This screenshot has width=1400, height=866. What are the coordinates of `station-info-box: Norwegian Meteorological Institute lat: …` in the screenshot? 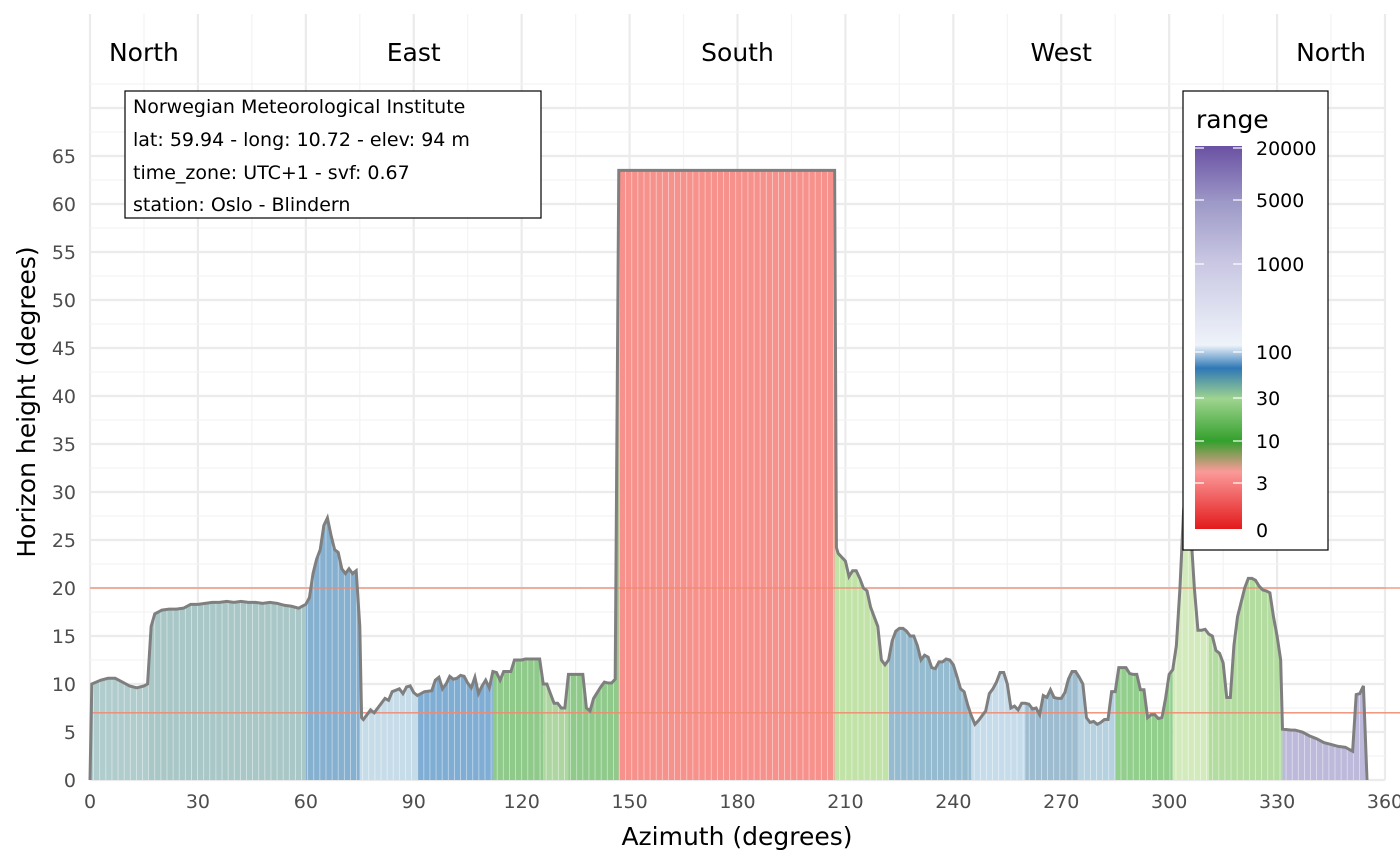 It's located at (333, 154).